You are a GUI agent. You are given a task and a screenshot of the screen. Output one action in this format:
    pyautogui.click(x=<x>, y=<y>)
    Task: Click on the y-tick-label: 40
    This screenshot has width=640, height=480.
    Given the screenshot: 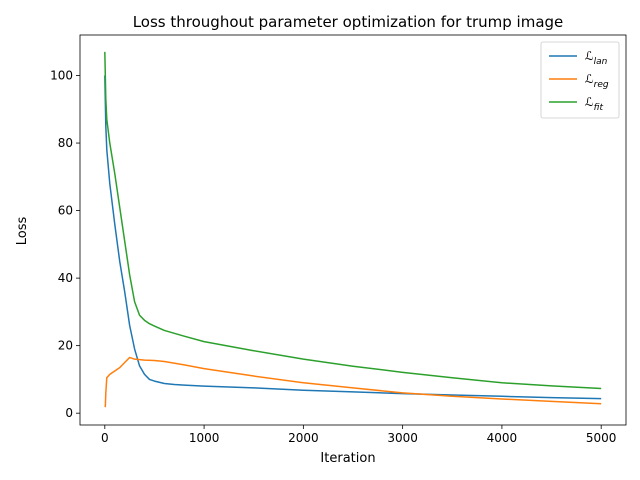 What is the action you would take?
    pyautogui.click(x=65, y=278)
    